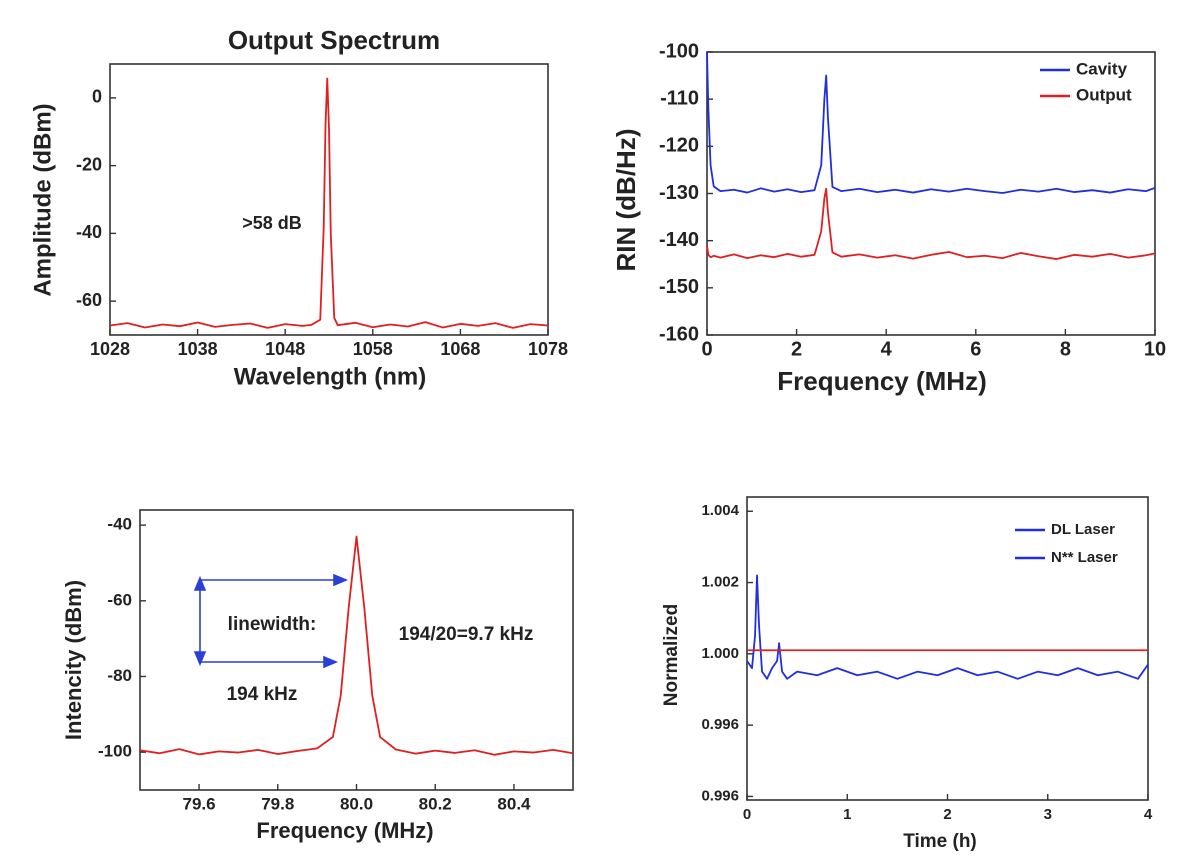  What do you see at coordinates (198, 803) in the screenshot?
I see `x-tick-label: 79.6` at bounding box center [198, 803].